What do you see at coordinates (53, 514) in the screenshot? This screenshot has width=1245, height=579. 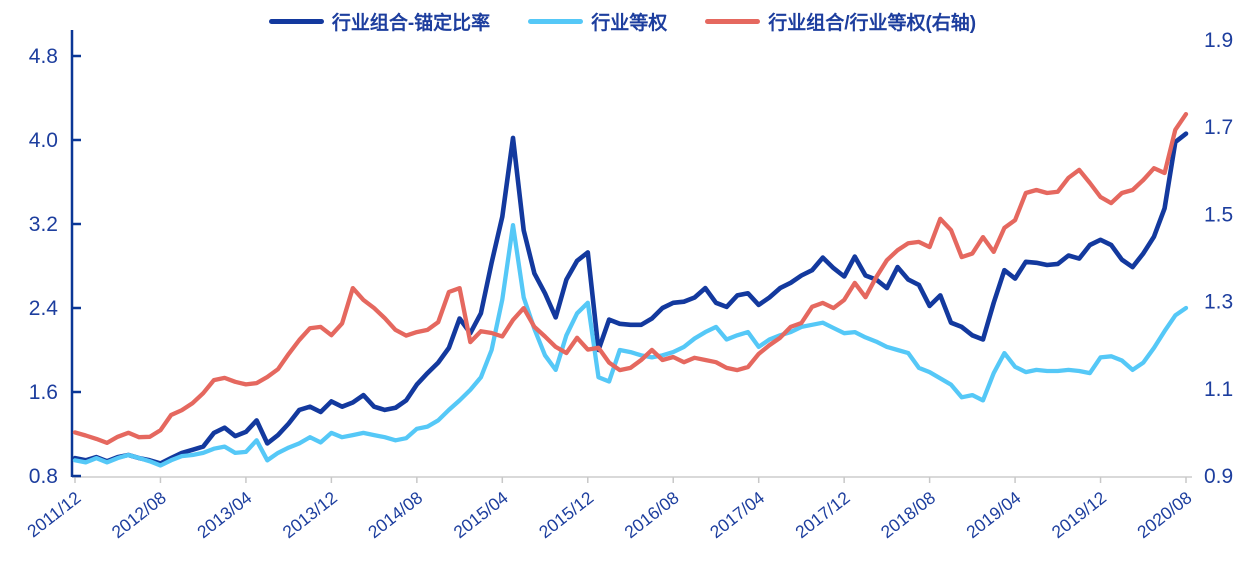 I see `x-axis-tick-label: 2011/12` at bounding box center [53, 514].